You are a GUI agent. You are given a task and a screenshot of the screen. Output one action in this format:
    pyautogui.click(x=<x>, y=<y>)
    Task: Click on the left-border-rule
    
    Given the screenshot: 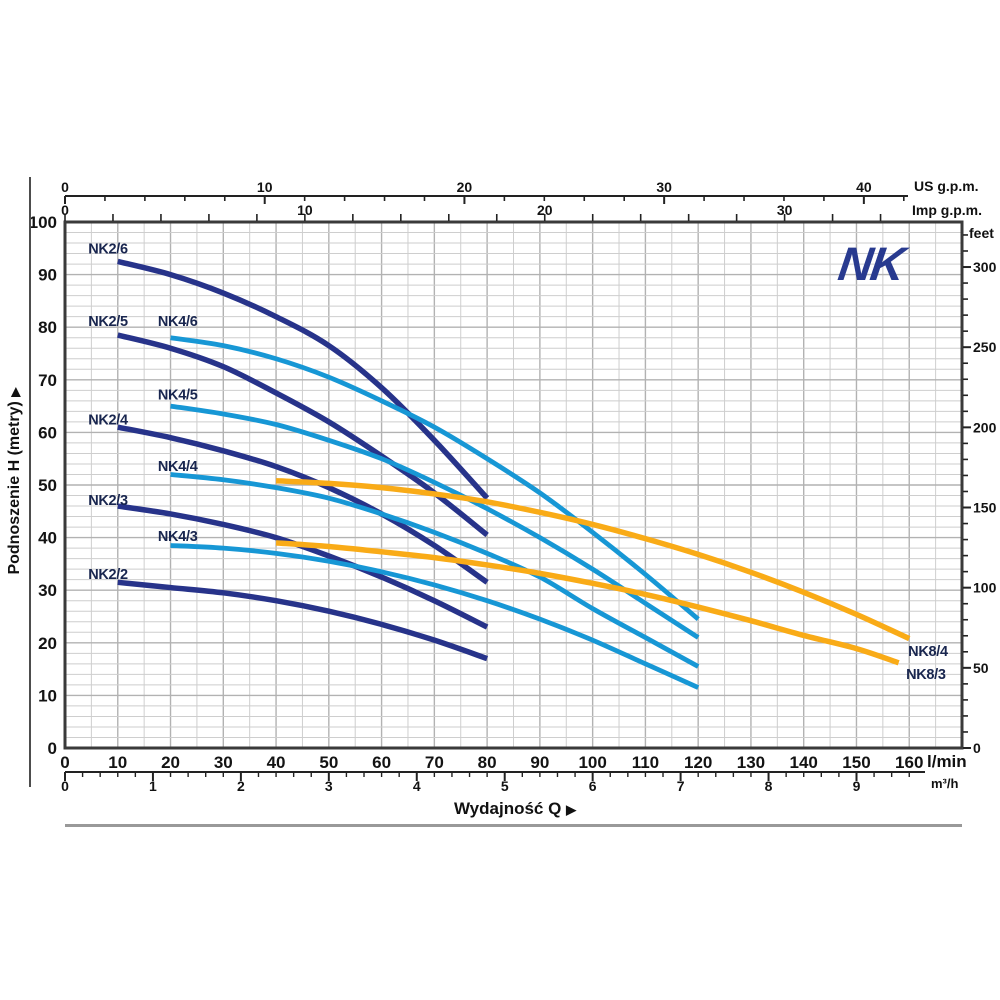 What is the action you would take?
    pyautogui.click(x=30, y=482)
    